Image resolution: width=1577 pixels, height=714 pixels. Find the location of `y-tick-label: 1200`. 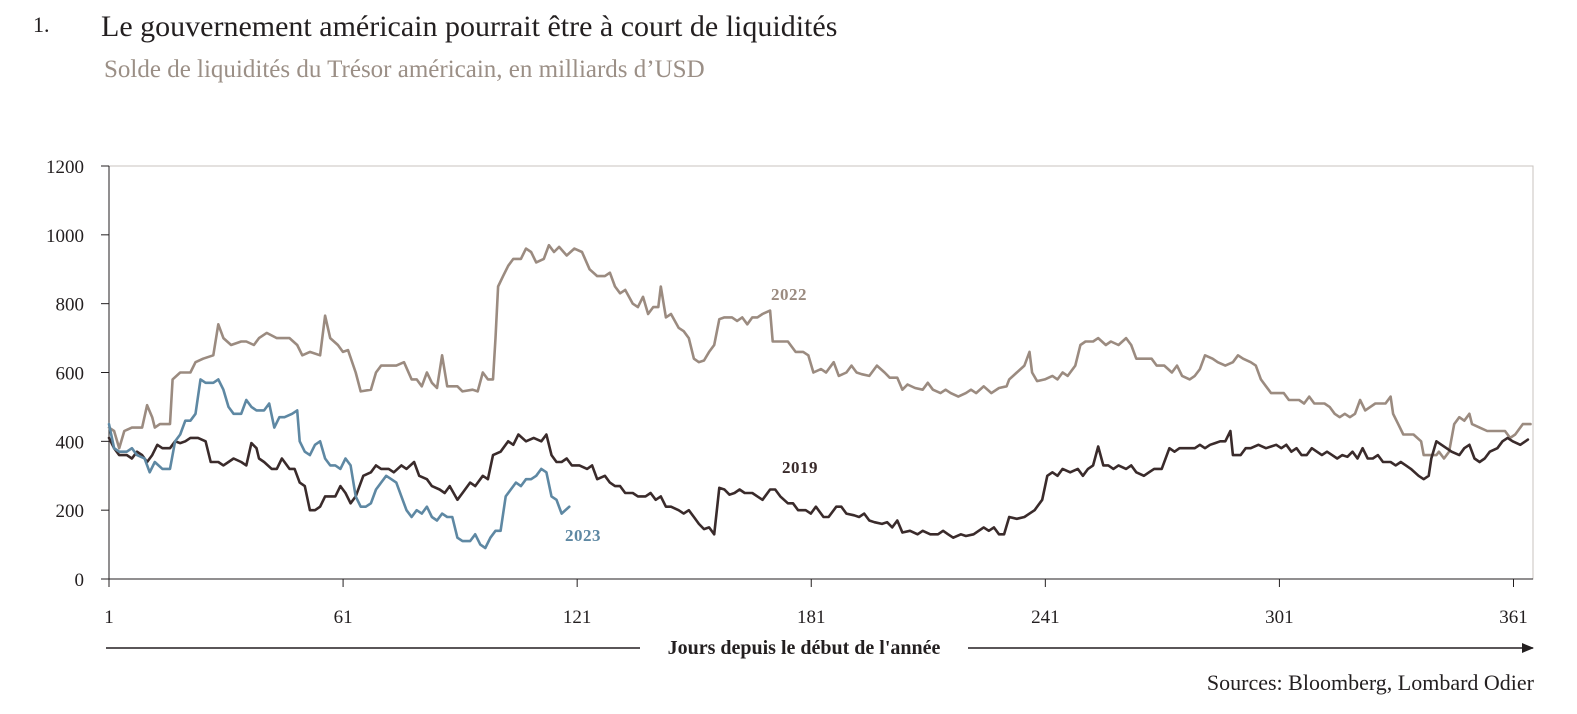

y-tick-label: 1200 is located at coordinates (65, 167).